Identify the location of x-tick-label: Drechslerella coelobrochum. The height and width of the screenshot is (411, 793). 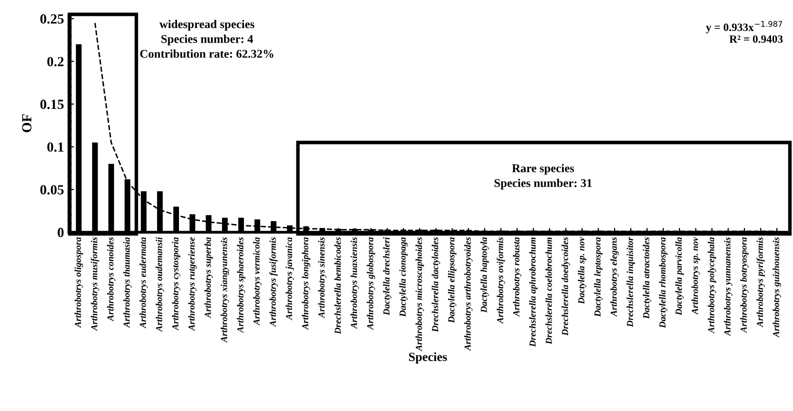
(548, 291).